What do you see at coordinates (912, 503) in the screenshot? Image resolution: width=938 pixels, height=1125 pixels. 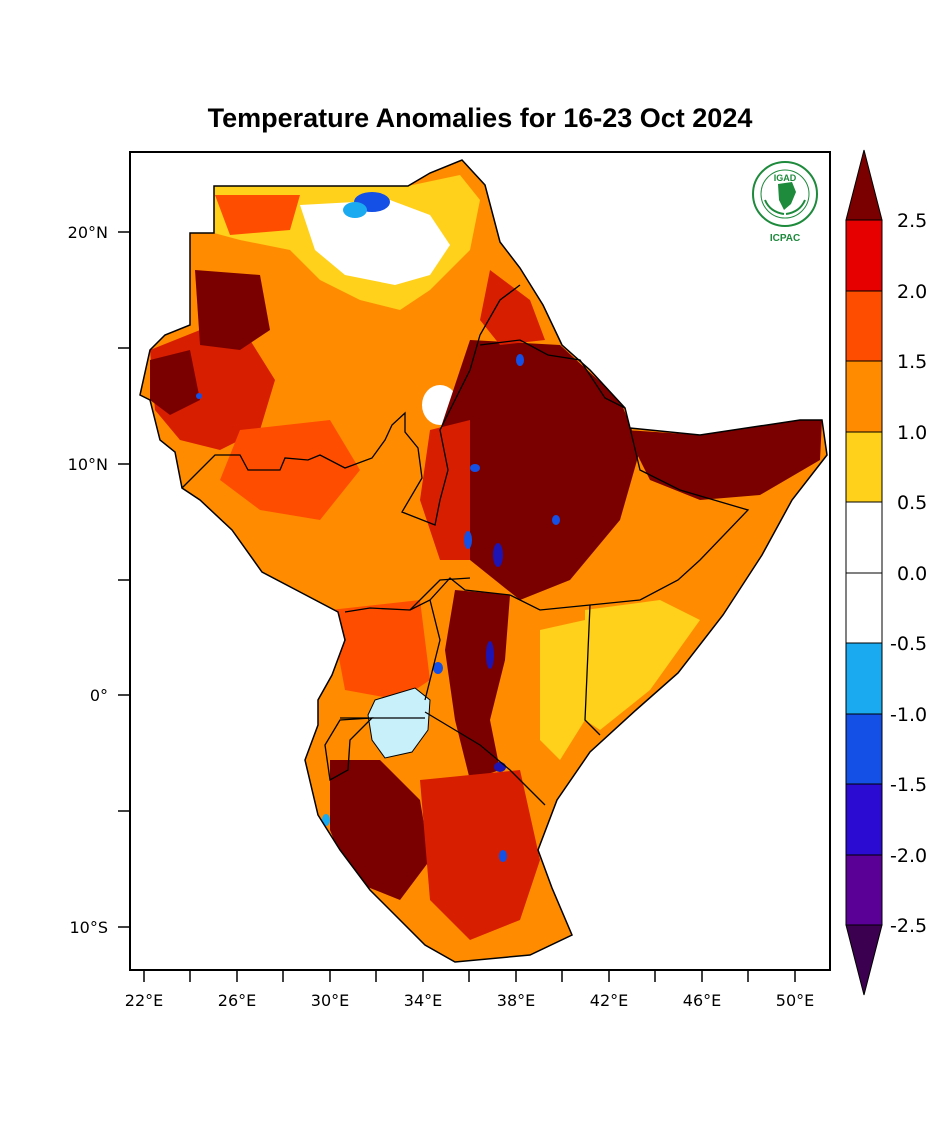 I see `colorbar-label: 0.5` at bounding box center [912, 503].